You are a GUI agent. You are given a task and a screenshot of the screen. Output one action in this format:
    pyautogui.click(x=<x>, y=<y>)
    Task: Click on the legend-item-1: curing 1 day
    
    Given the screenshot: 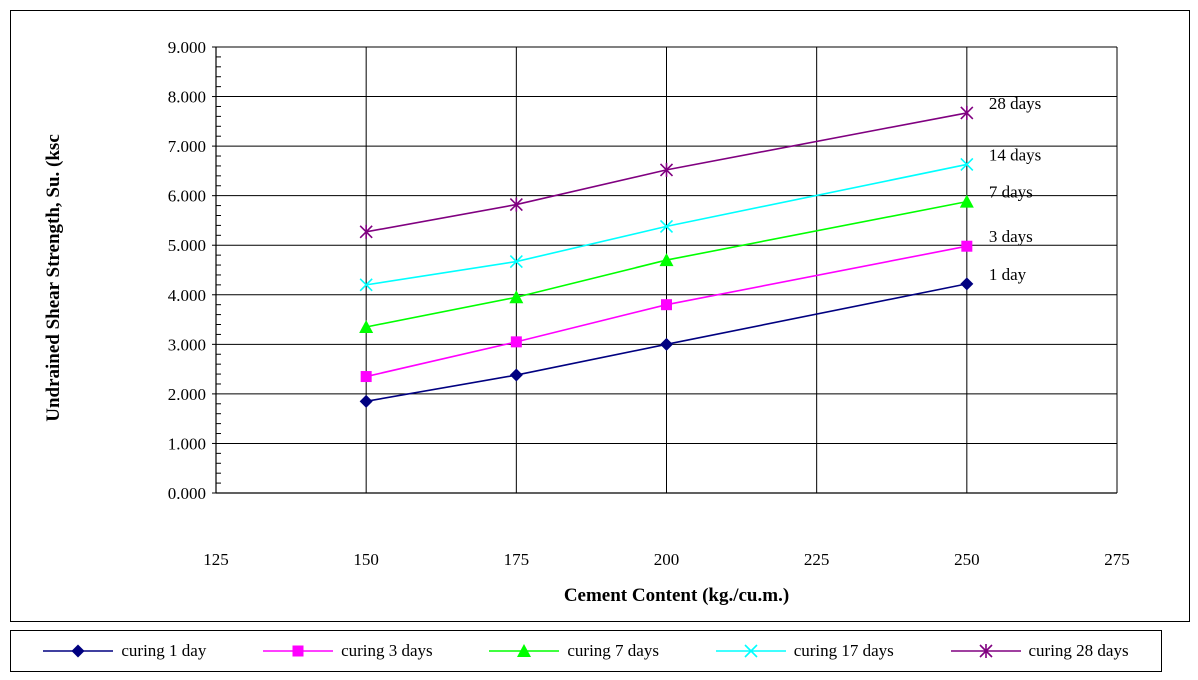 What is the action you would take?
    pyautogui.click(x=124, y=651)
    